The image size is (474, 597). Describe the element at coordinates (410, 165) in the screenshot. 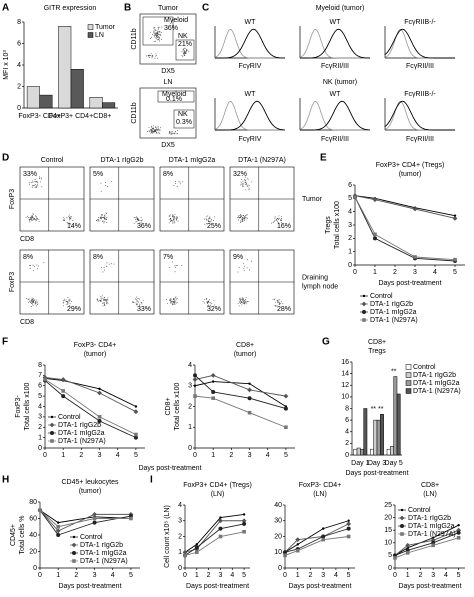

I see `chart-title: FoxP3+ CD4+ (Tregs)` at that location.